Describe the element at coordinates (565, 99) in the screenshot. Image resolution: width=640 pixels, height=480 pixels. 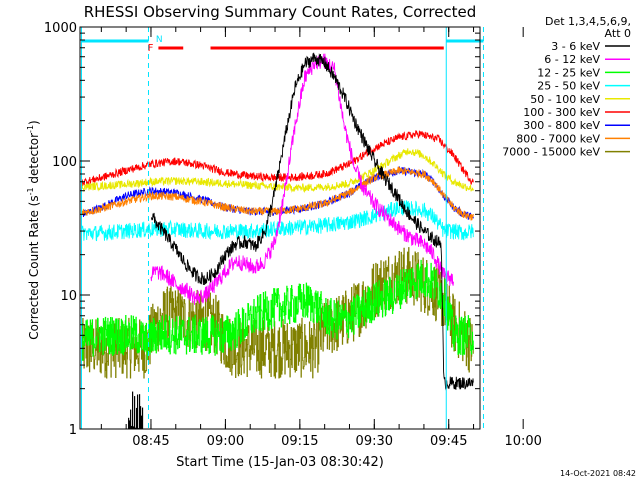
I see `legend-label: 50 - 100 keV` at that location.